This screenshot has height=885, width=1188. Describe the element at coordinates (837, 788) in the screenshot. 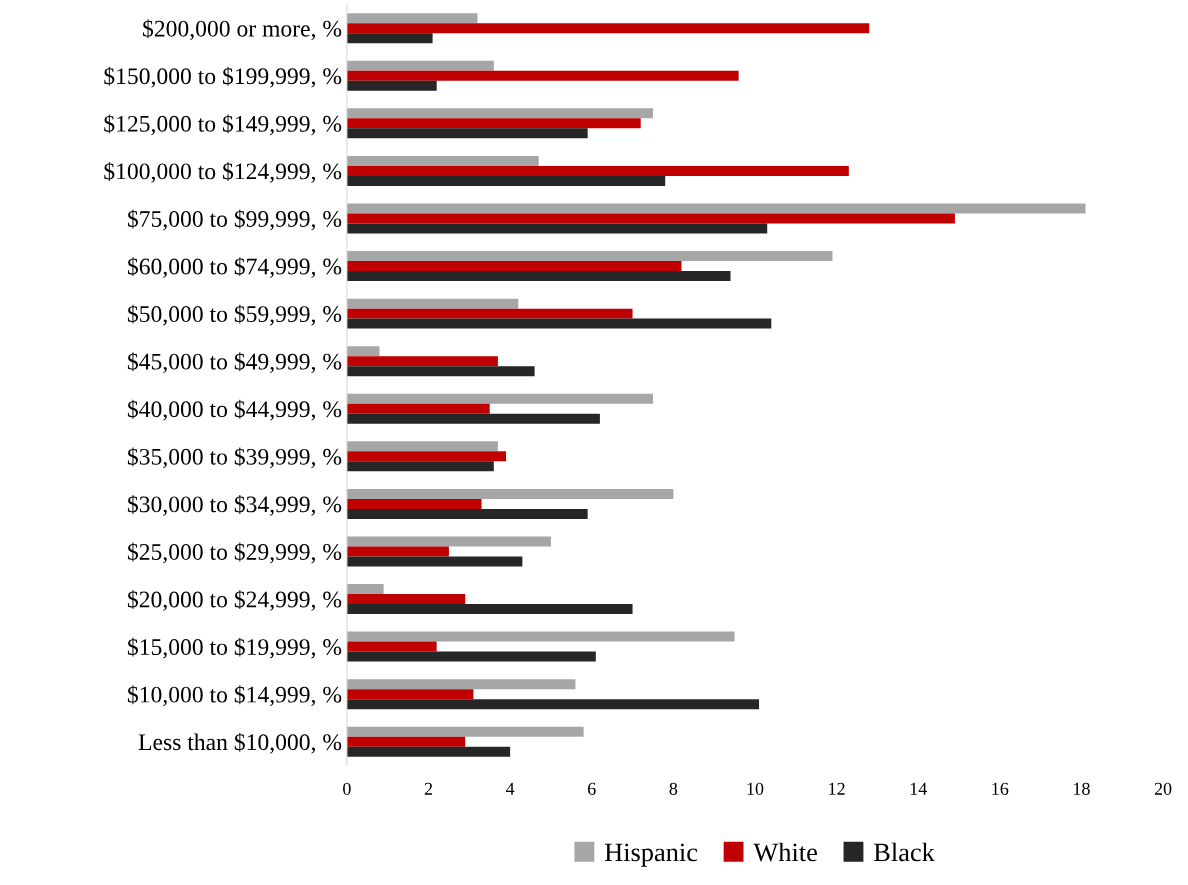

I see `x-tick-label: 12` at that location.